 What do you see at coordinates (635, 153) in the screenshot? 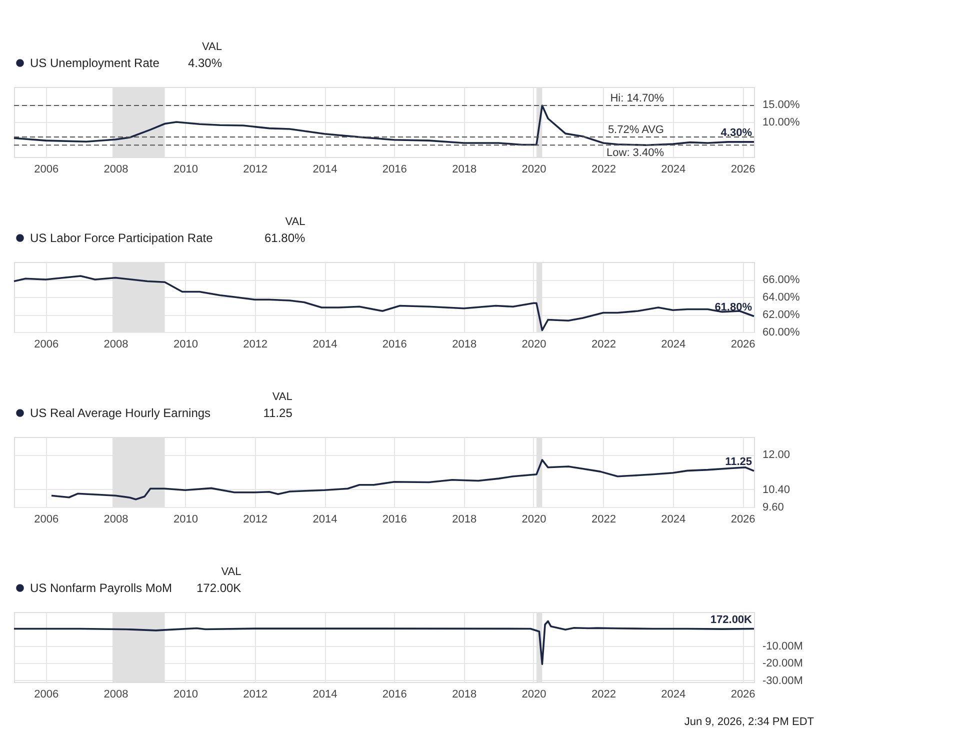
I see `ref-line-label: Low: 3.40%` at bounding box center [635, 153].